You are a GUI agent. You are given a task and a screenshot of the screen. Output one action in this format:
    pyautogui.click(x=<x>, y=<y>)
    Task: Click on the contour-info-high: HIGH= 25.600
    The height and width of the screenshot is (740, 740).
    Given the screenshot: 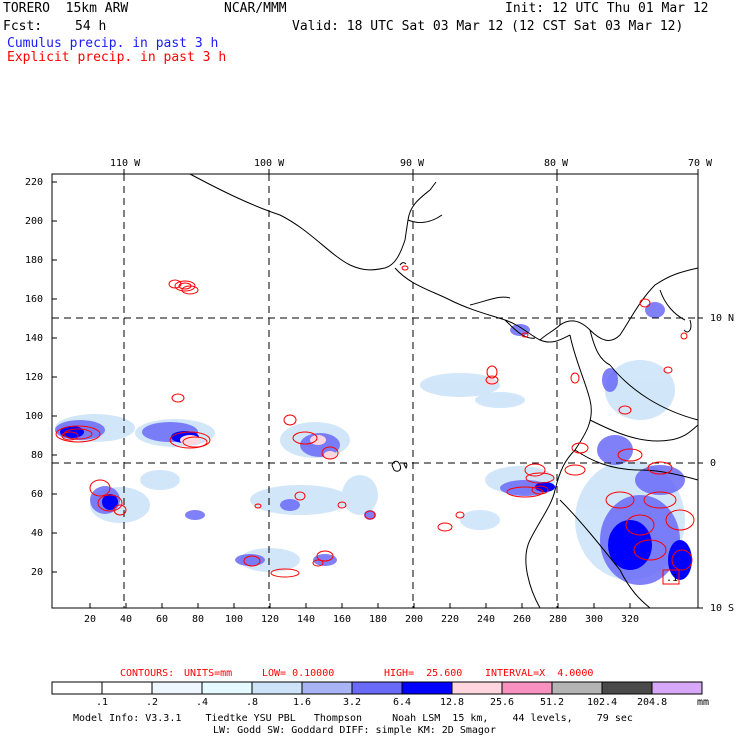 What is the action you would take?
    pyautogui.click(x=423, y=673)
    